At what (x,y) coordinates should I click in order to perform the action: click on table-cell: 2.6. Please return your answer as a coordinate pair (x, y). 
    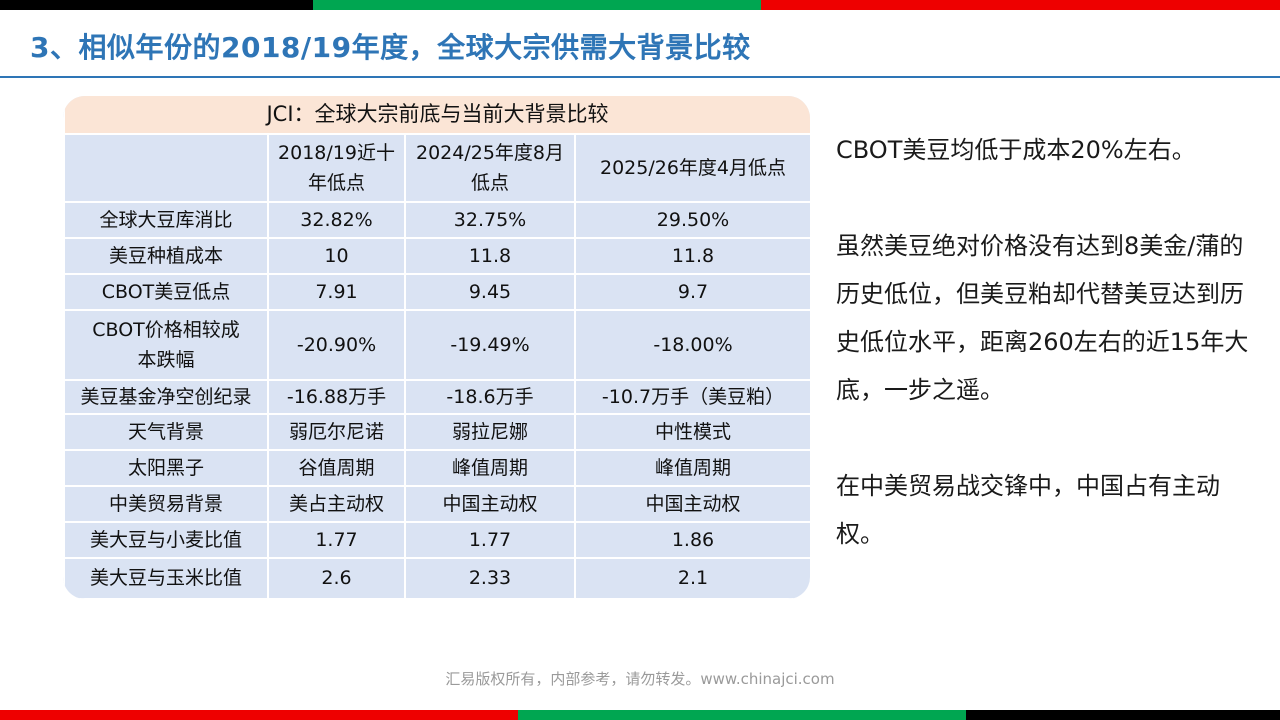
    Looking at the image, I should click on (336, 578).